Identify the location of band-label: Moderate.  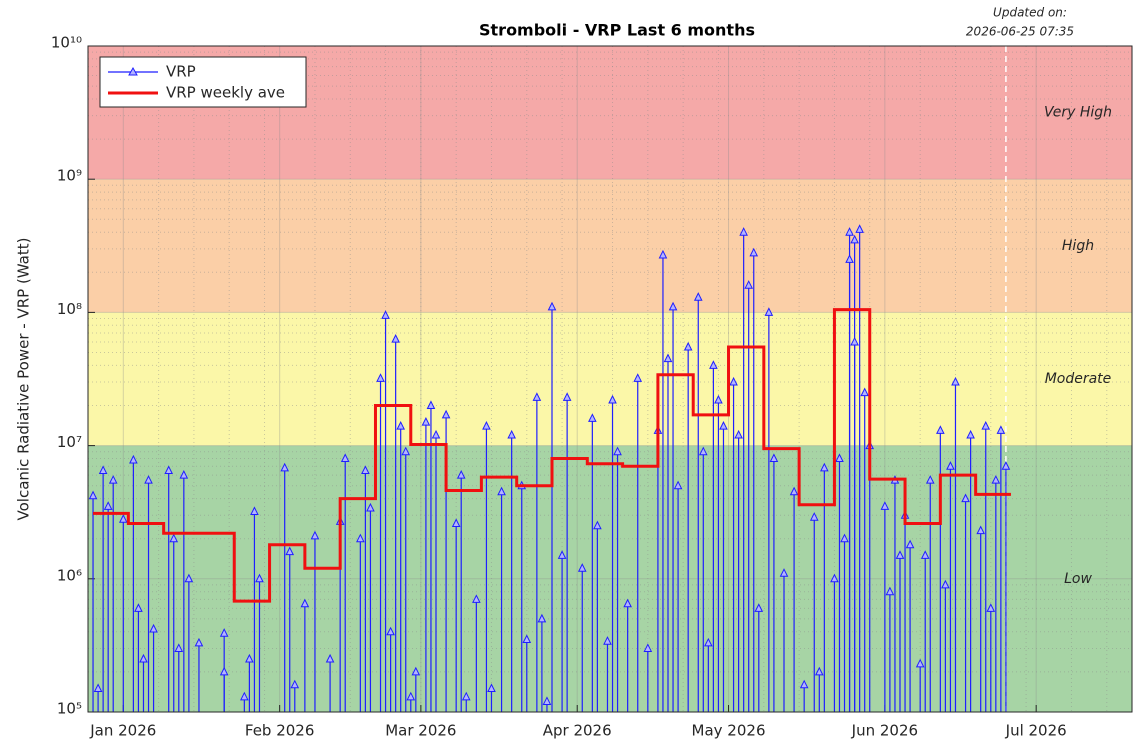
(1078, 379).